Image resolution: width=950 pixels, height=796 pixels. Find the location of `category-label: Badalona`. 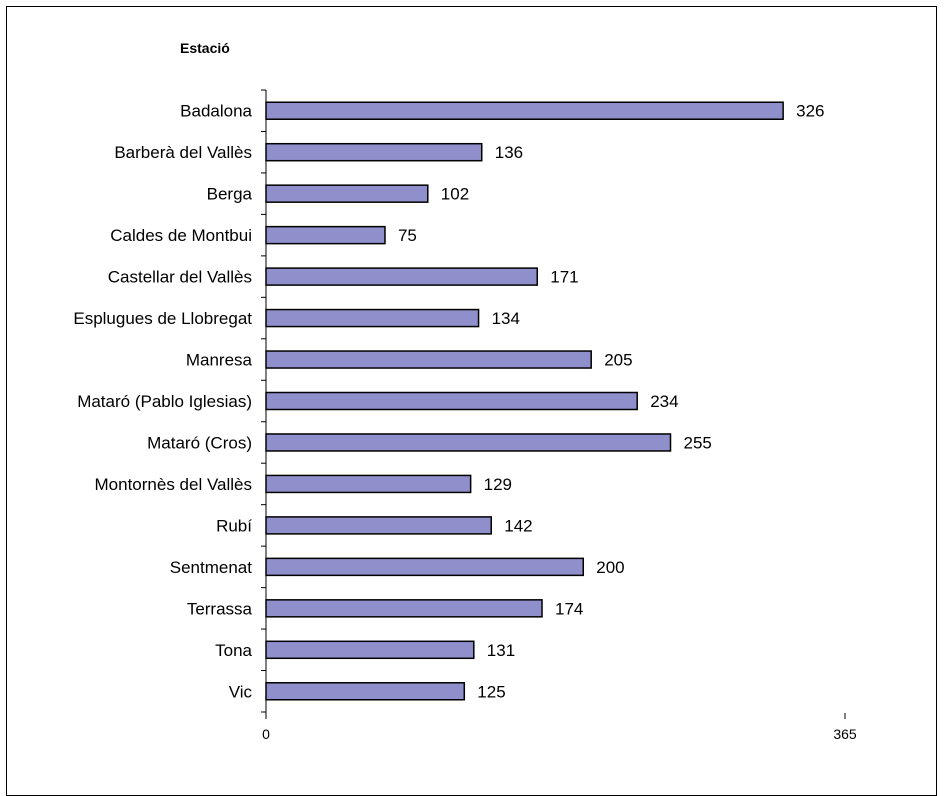

category-label: Badalona is located at coordinates (216, 111).